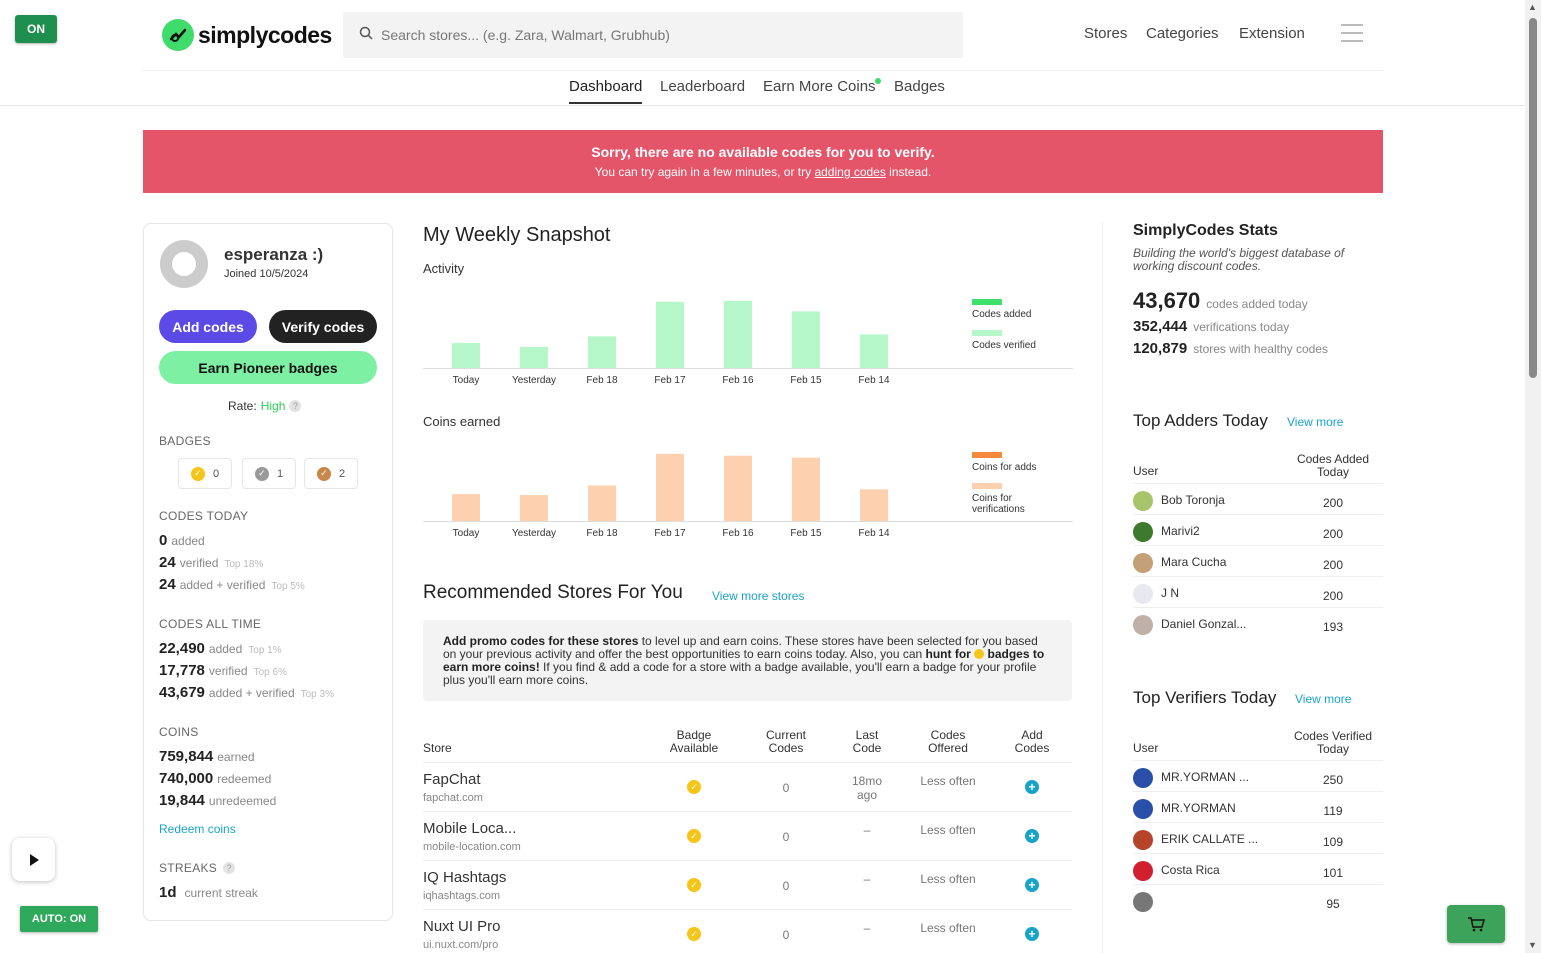 The height and width of the screenshot is (953, 1541). What do you see at coordinates (553, 592) in the screenshot?
I see `recommended-stores-title: Recommended Stores For You` at bounding box center [553, 592].